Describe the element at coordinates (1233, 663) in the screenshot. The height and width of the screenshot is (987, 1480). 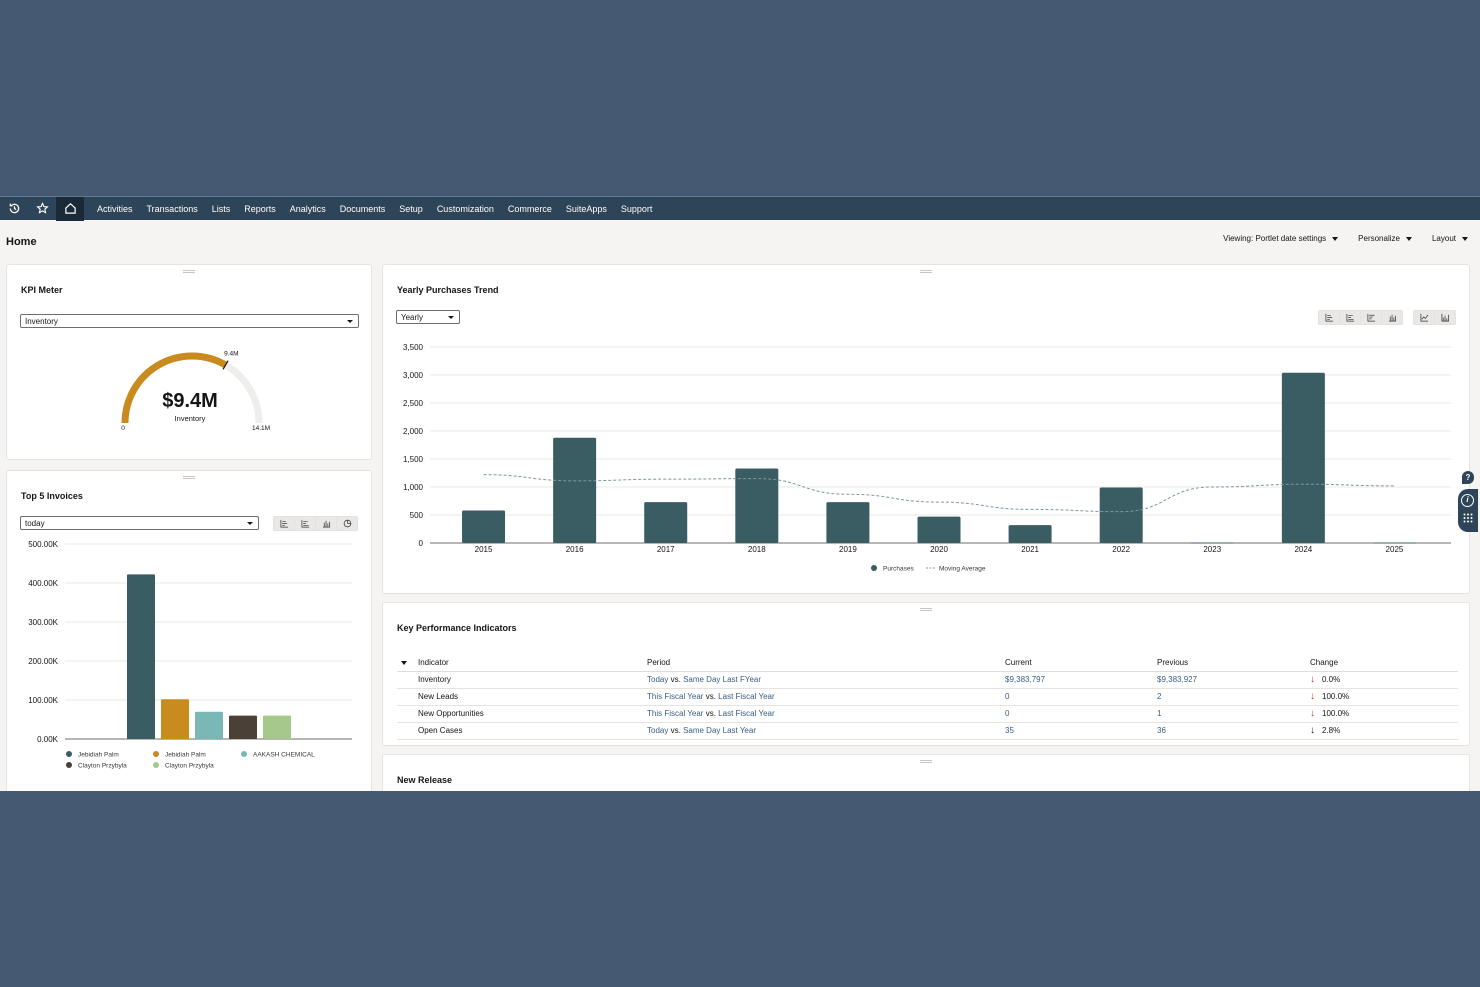
I see `col-previous: Previous` at that location.